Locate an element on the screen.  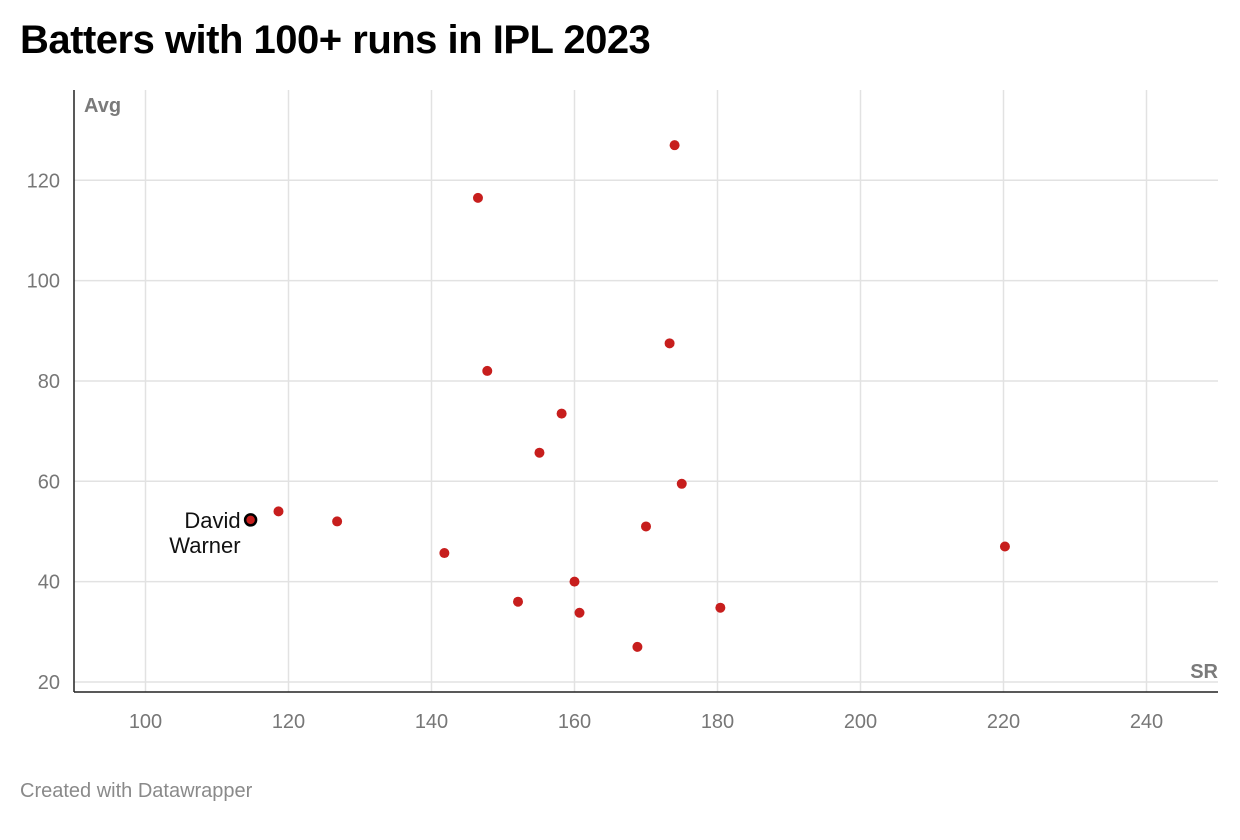
x-tick-label: 200 is located at coordinates (860, 722).